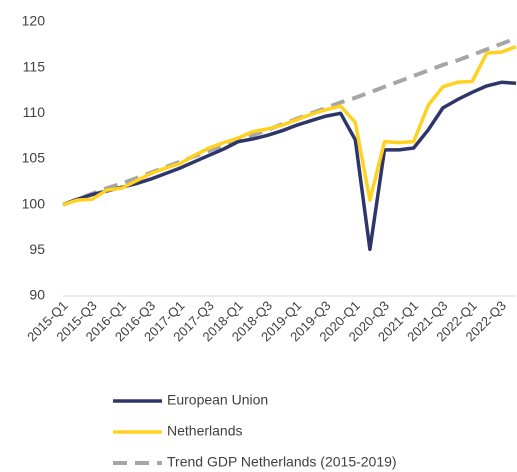 The height and width of the screenshot is (472, 517). Describe the element at coordinates (37, 249) in the screenshot. I see `y-tick-label: 95` at that location.